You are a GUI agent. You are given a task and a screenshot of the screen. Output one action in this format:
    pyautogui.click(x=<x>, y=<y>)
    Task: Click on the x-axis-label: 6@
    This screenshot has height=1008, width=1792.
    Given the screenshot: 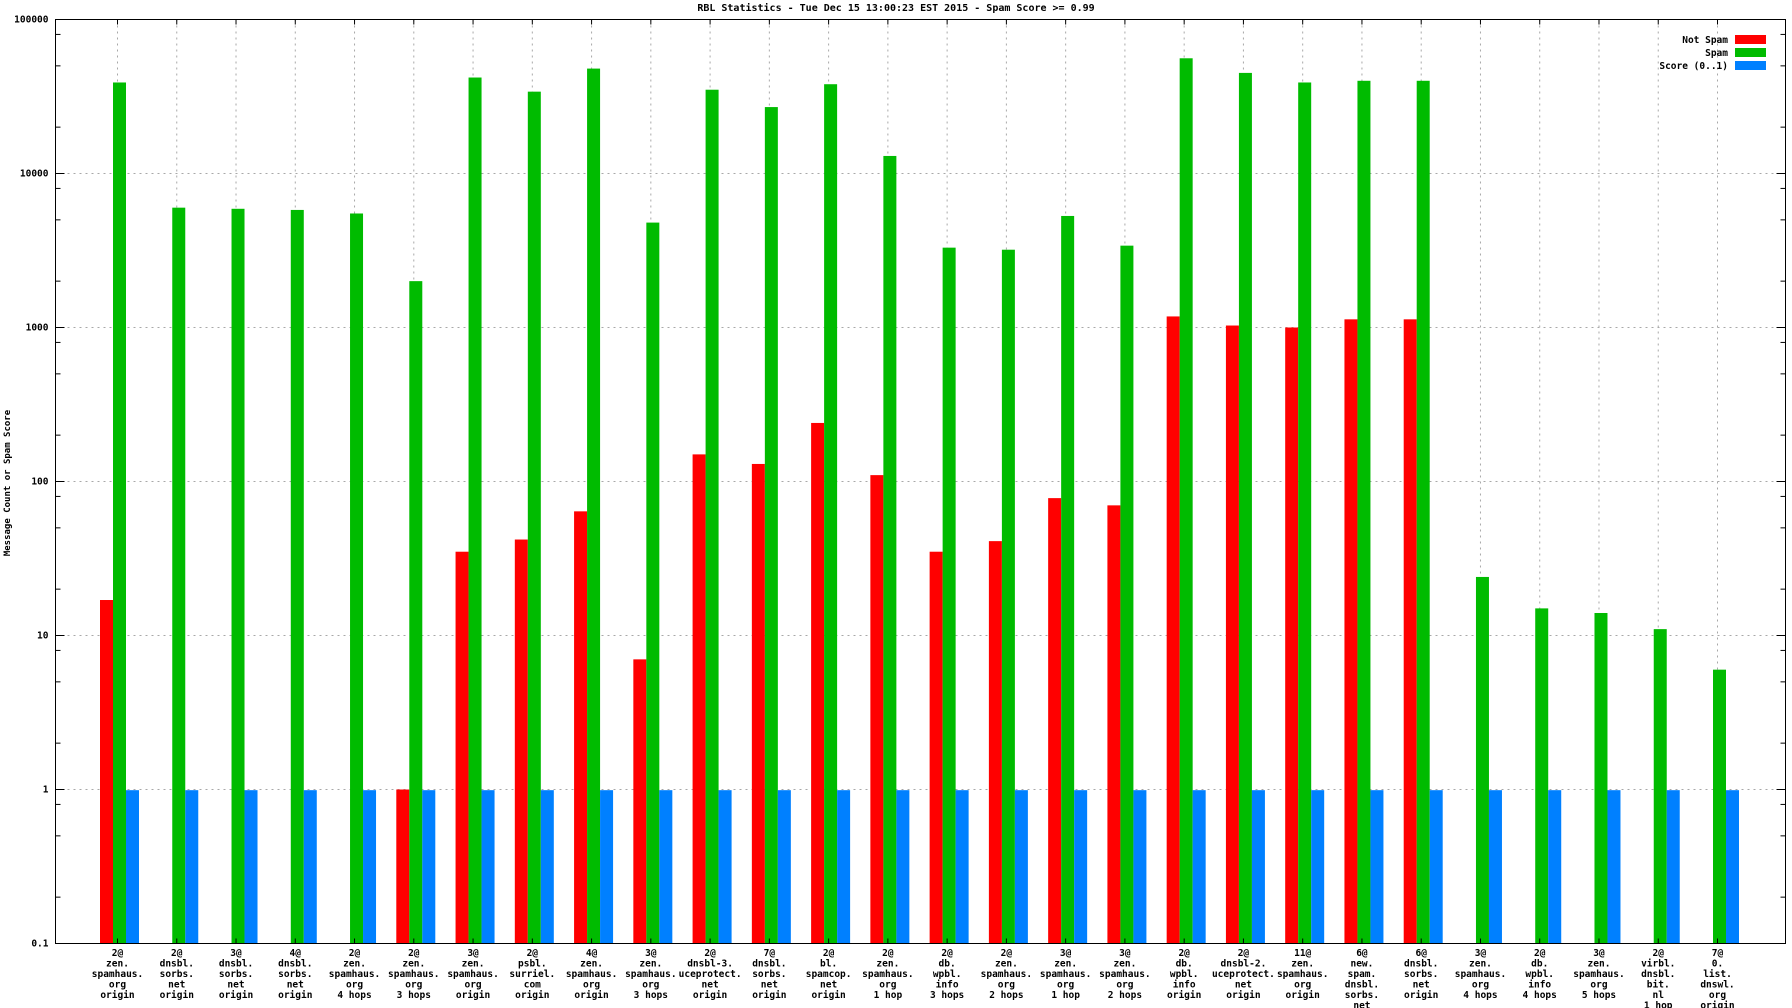 What is the action you would take?
    pyautogui.click(x=1421, y=953)
    